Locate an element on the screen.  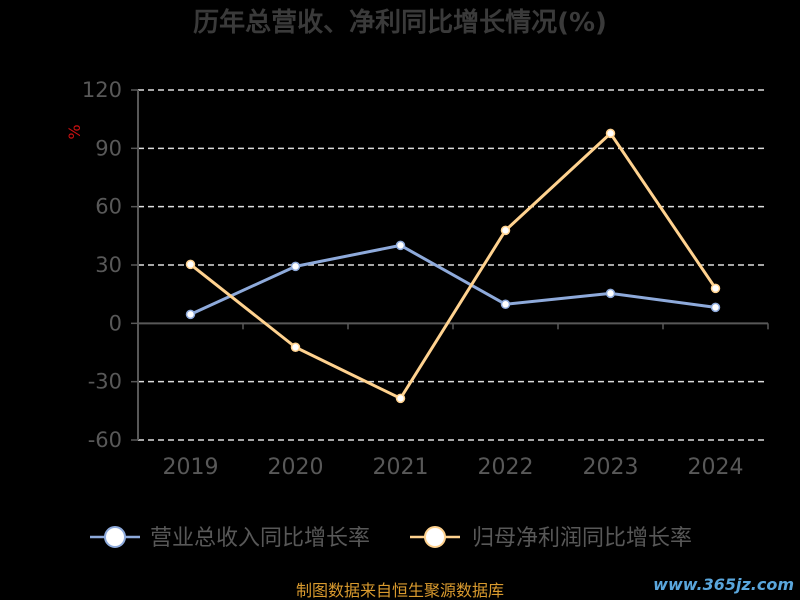
y-tick-label: 120 is located at coordinates (102, 90).